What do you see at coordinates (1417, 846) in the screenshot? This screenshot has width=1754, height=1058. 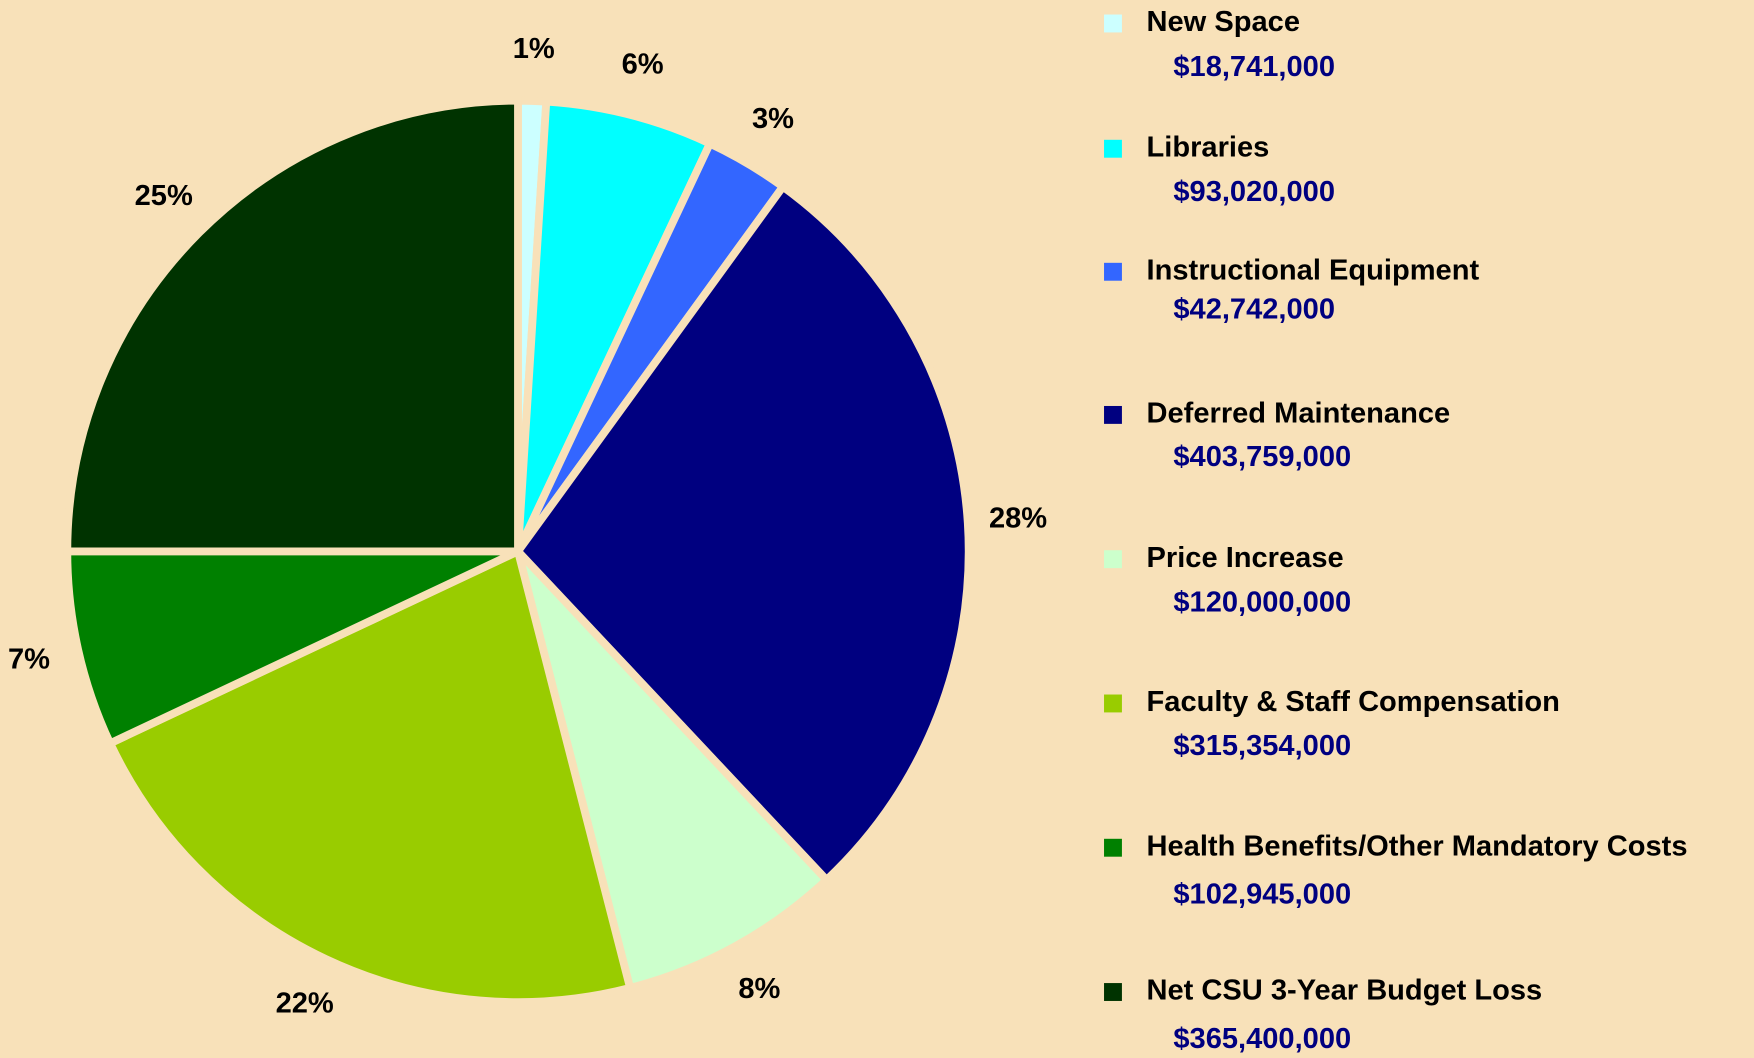 I see `legend-label: Health Benefits/Other Mandatory Costs` at bounding box center [1417, 846].